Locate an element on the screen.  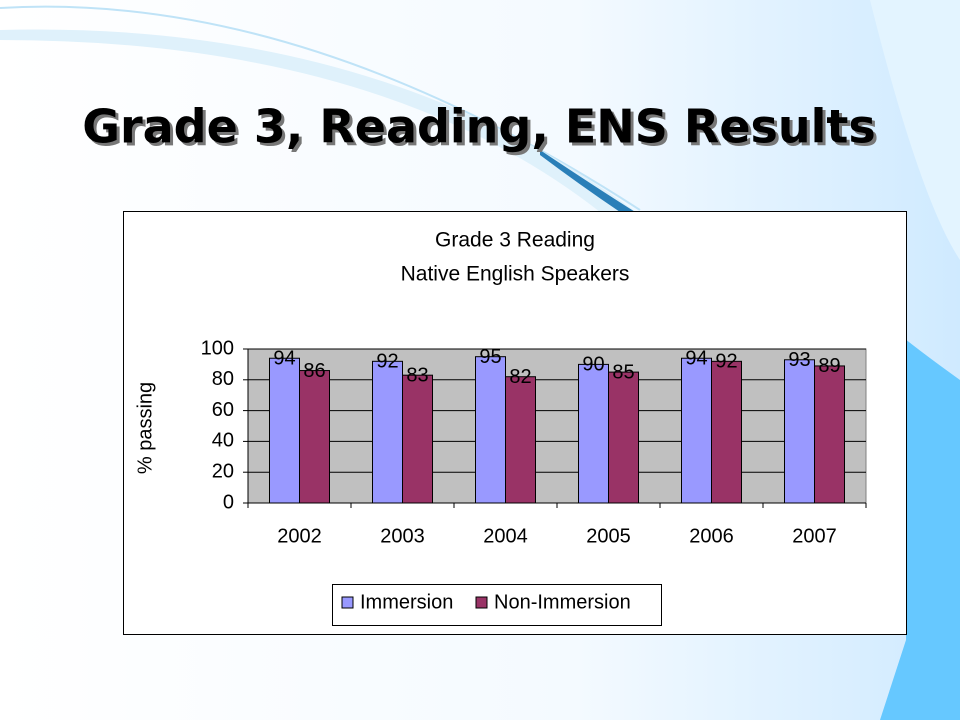
title-shadow: Grade 3, Reading, ENS Results is located at coordinates (482, 130).